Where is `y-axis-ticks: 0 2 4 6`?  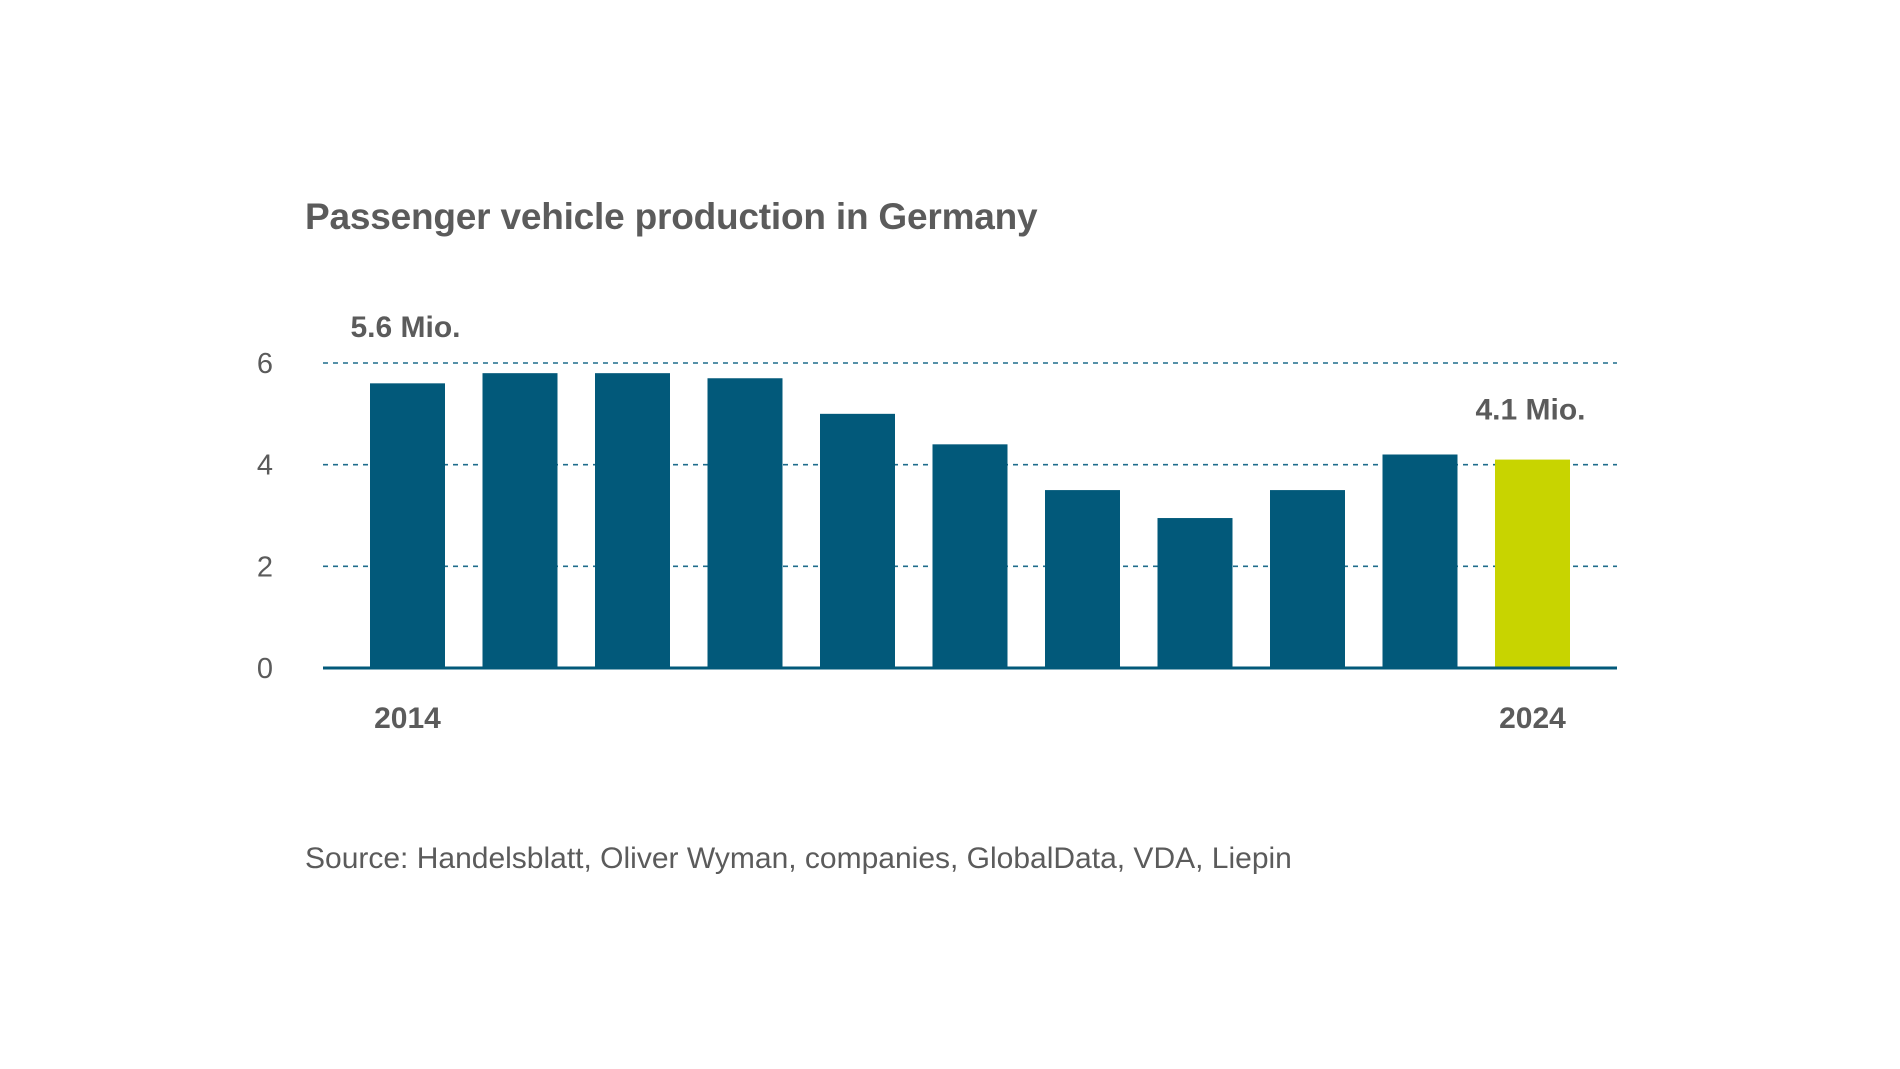
y-axis-ticks: 0 2 4 6 is located at coordinates (265, 516).